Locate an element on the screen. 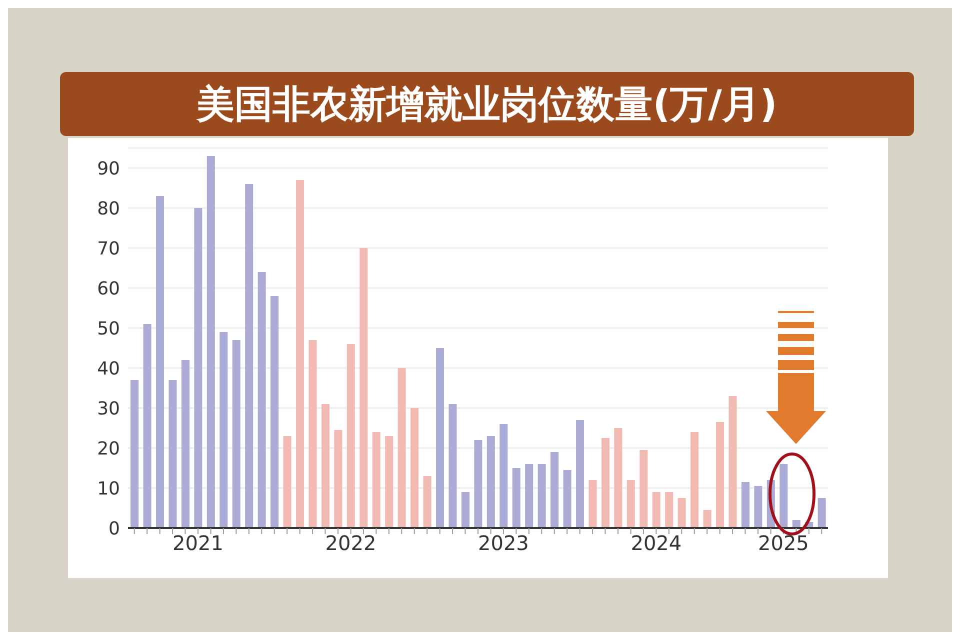 The height and width of the screenshot is (640, 960). chart-title: 美国非农新增就业岗位数量(万/月) is located at coordinates (487, 104).